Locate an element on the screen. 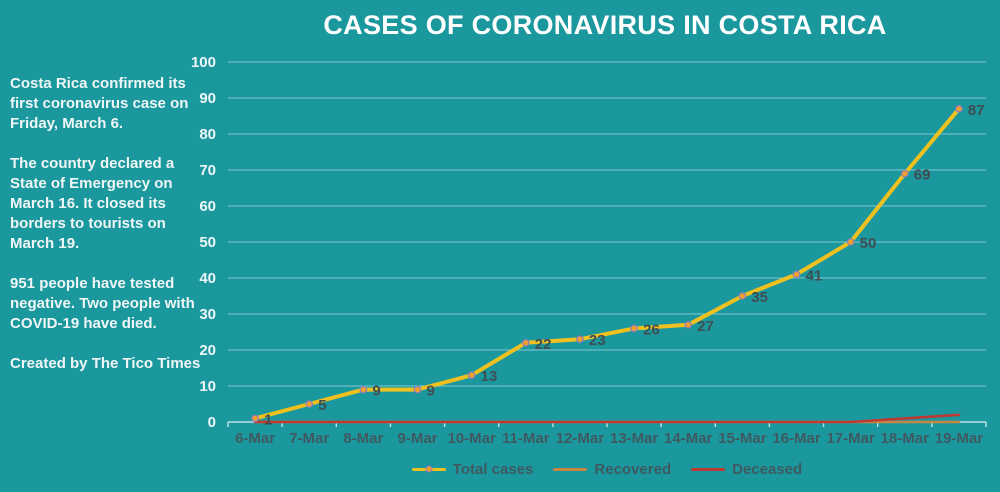  legend: Total cases Recovered Deceased is located at coordinates (607, 469).